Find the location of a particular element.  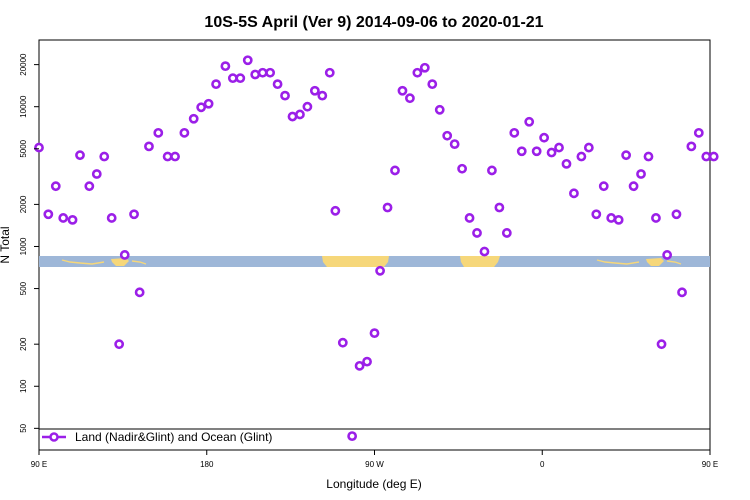

legend-marker-swatch is located at coordinates (54, 437).